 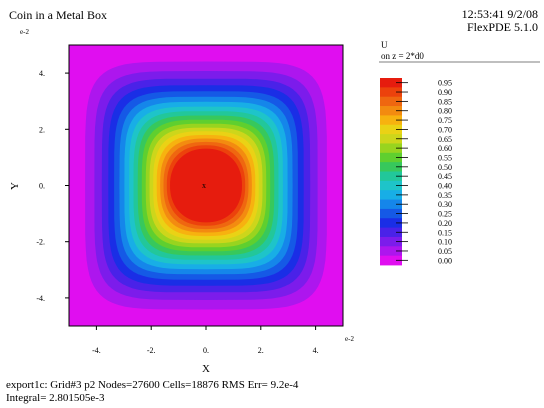 What do you see at coordinates (445, 83) in the screenshot?
I see `legend-level-label: 0.95` at bounding box center [445, 83].